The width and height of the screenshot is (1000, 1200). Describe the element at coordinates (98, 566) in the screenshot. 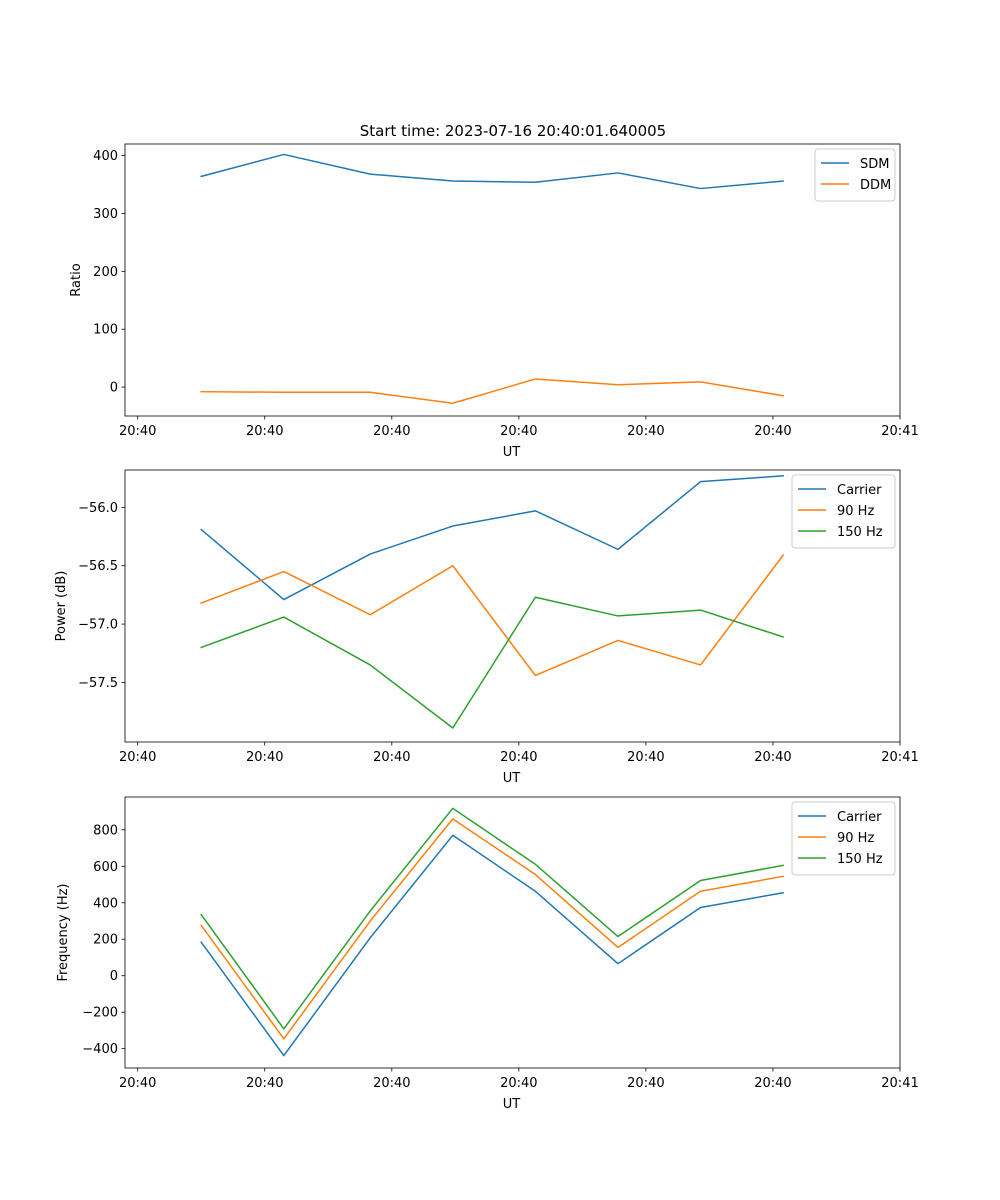

I see `power-y-tick-label: −56.5` at that location.